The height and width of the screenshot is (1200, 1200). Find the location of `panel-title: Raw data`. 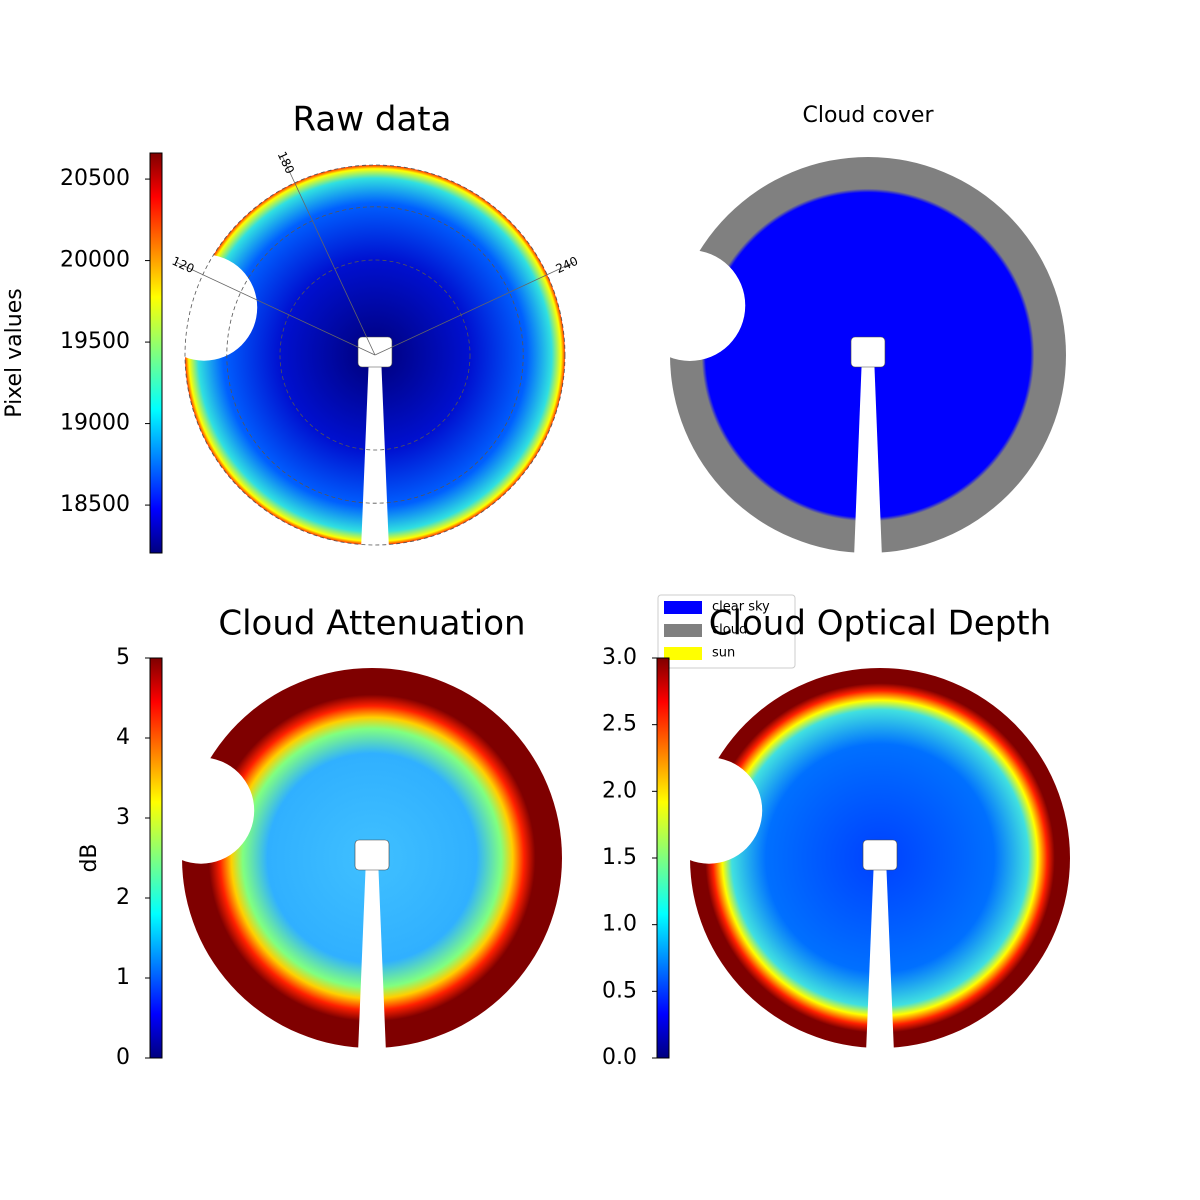

panel-title: Raw data is located at coordinates (372, 120).